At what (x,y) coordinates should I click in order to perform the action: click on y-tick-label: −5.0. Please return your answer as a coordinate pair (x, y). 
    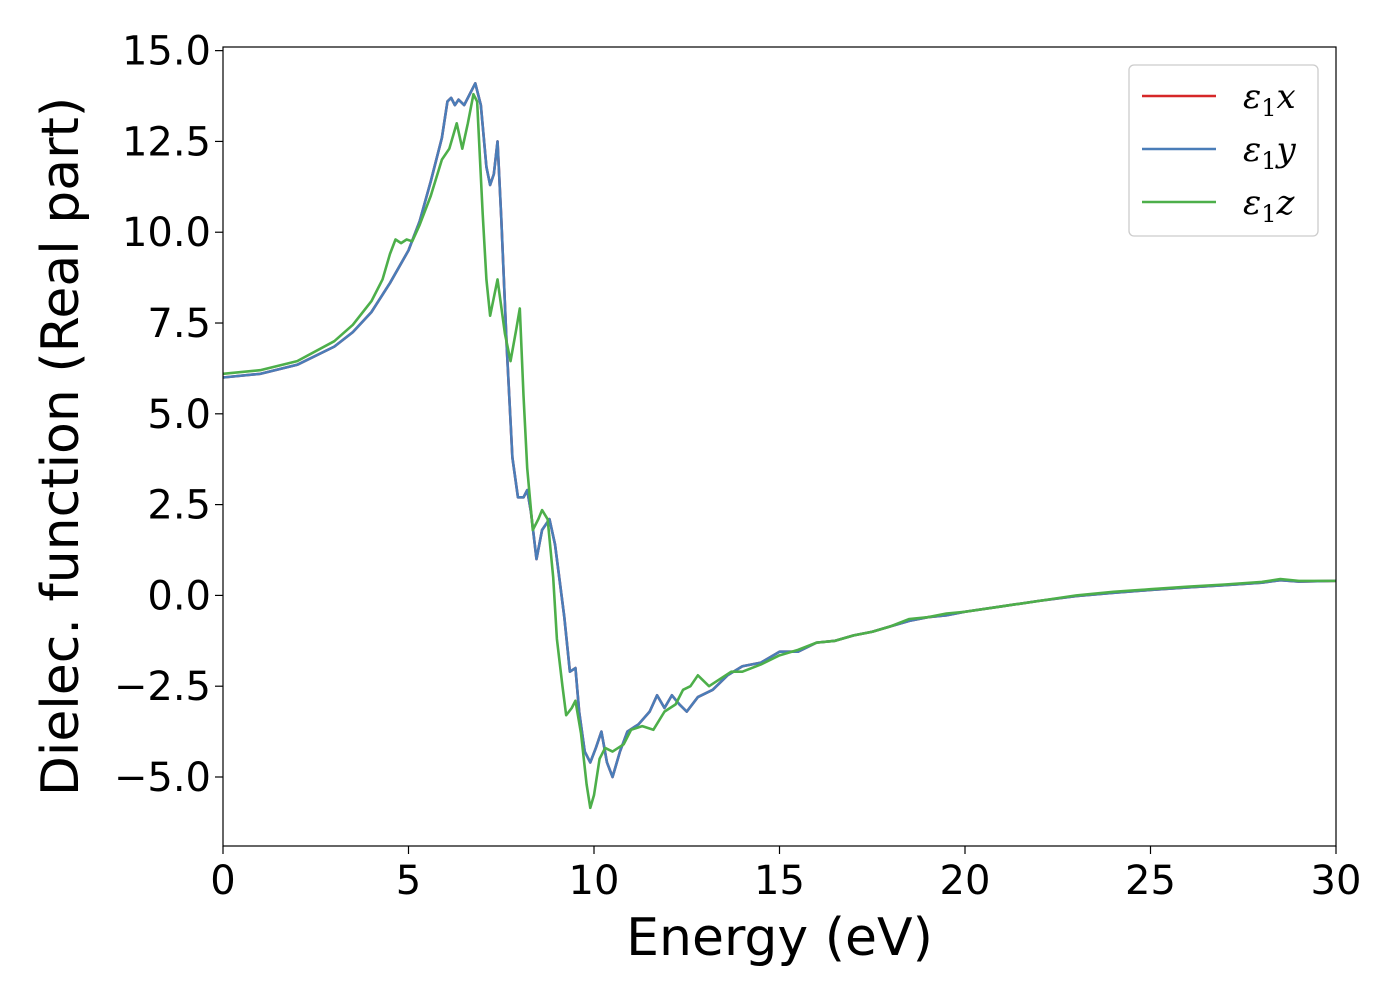
    Looking at the image, I should click on (162, 778).